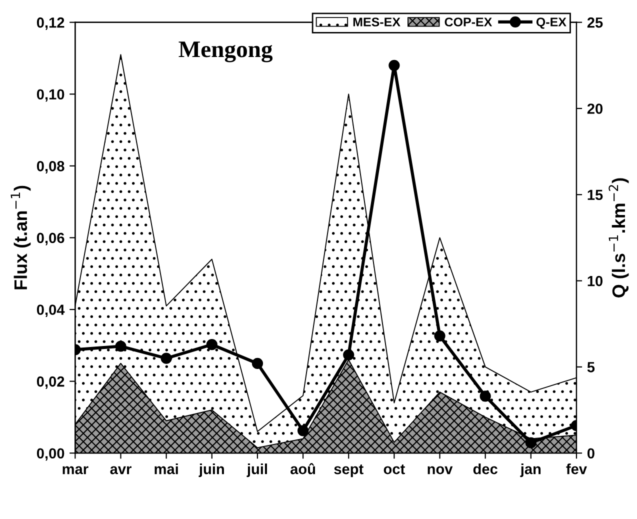 The height and width of the screenshot is (519, 637). Describe the element at coordinates (530, 471) in the screenshot. I see `x-tick-label: jan` at that location.